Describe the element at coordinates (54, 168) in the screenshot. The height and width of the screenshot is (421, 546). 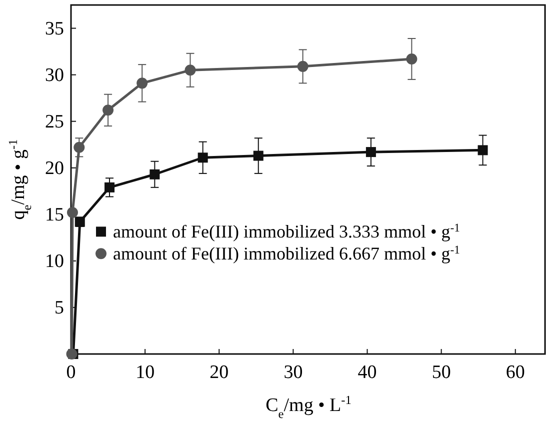
I see `y-tick-label: 20` at that location.